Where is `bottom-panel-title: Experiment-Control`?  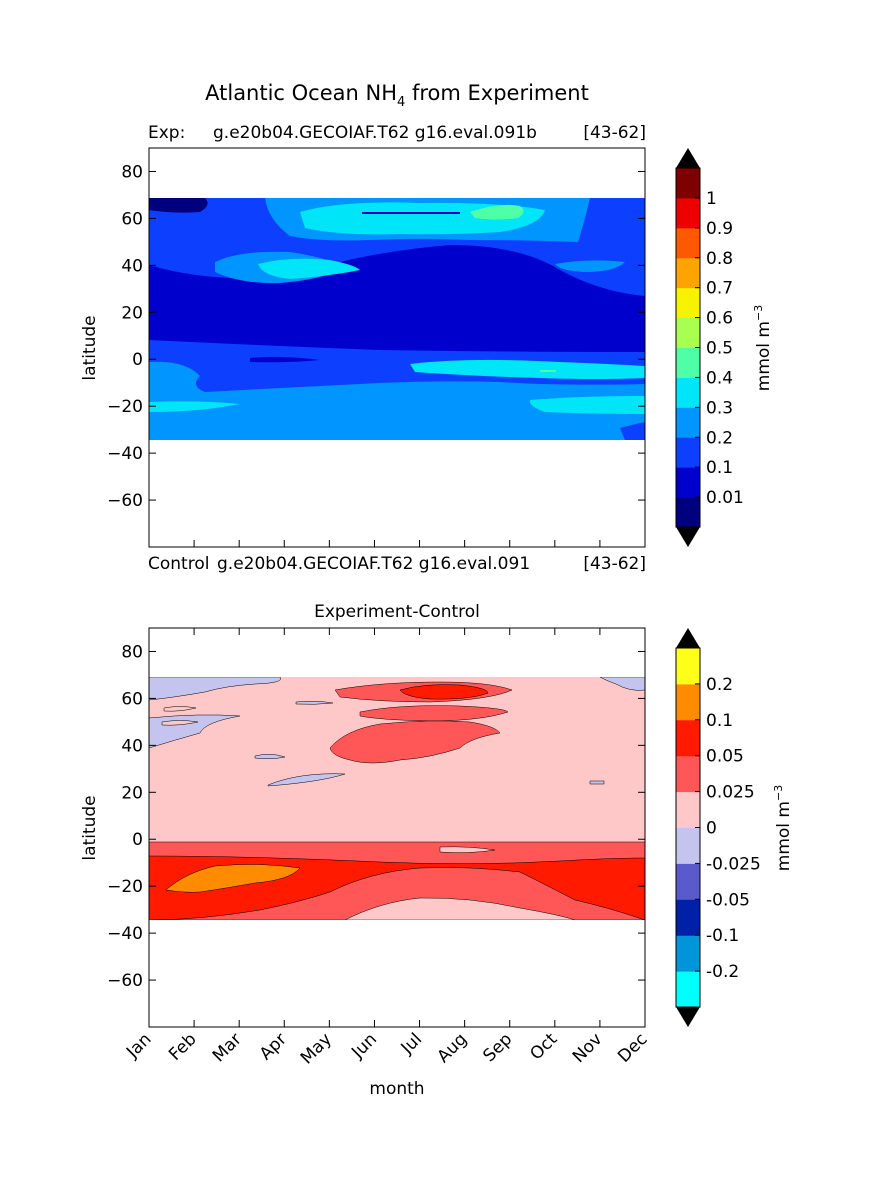
bottom-panel-title: Experiment-Control is located at coordinates (397, 612).